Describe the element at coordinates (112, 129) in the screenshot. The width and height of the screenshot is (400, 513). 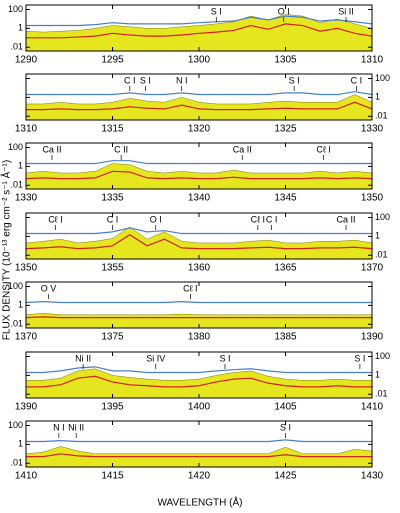
I see `x-tick-label: 1315` at that location.